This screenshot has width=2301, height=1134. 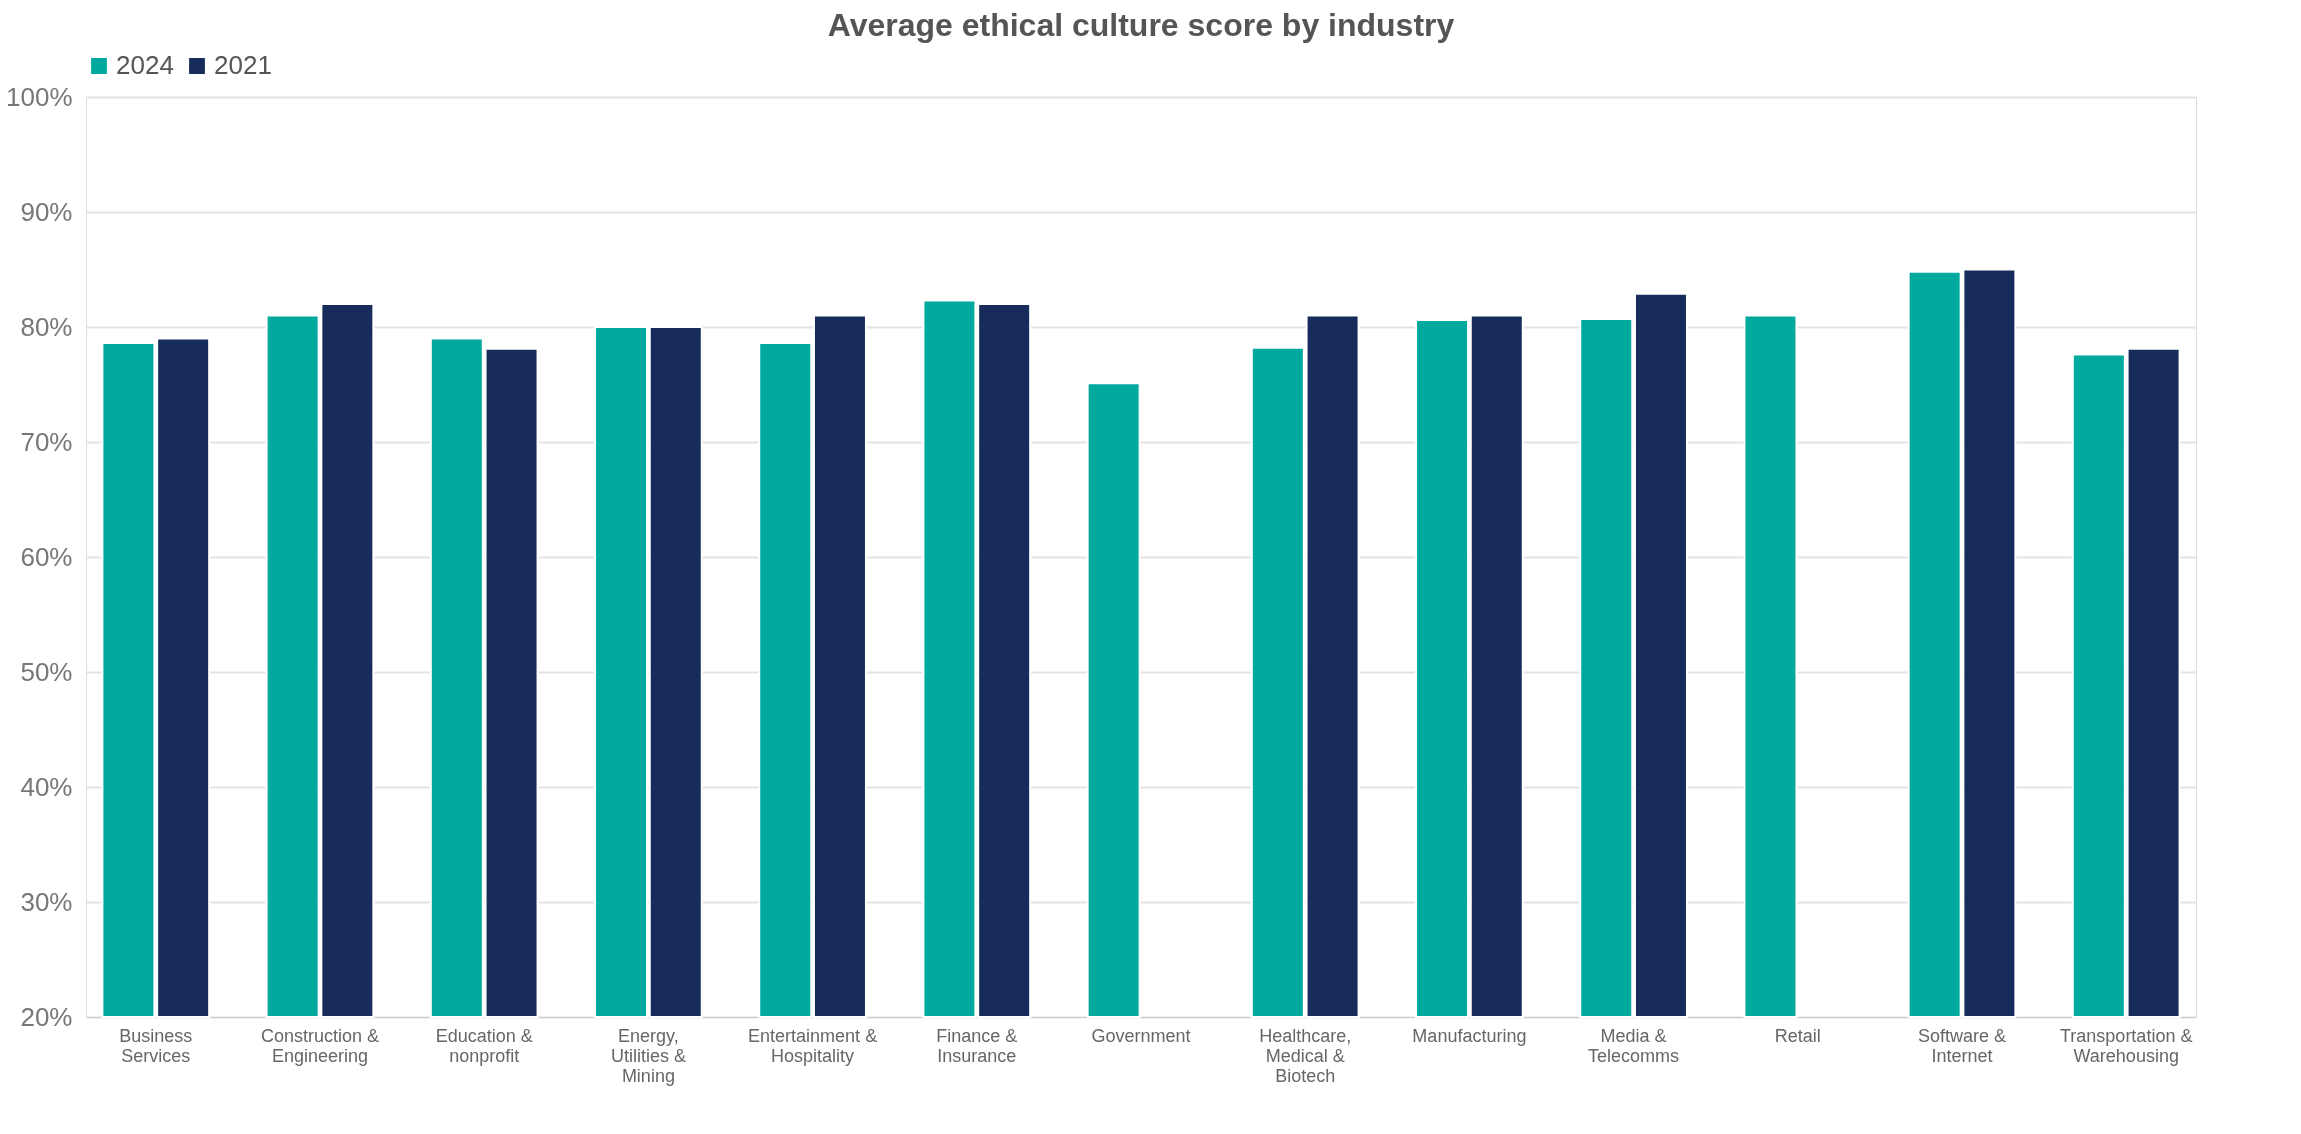 I want to click on legend-label: 2021, so click(x=243, y=65).